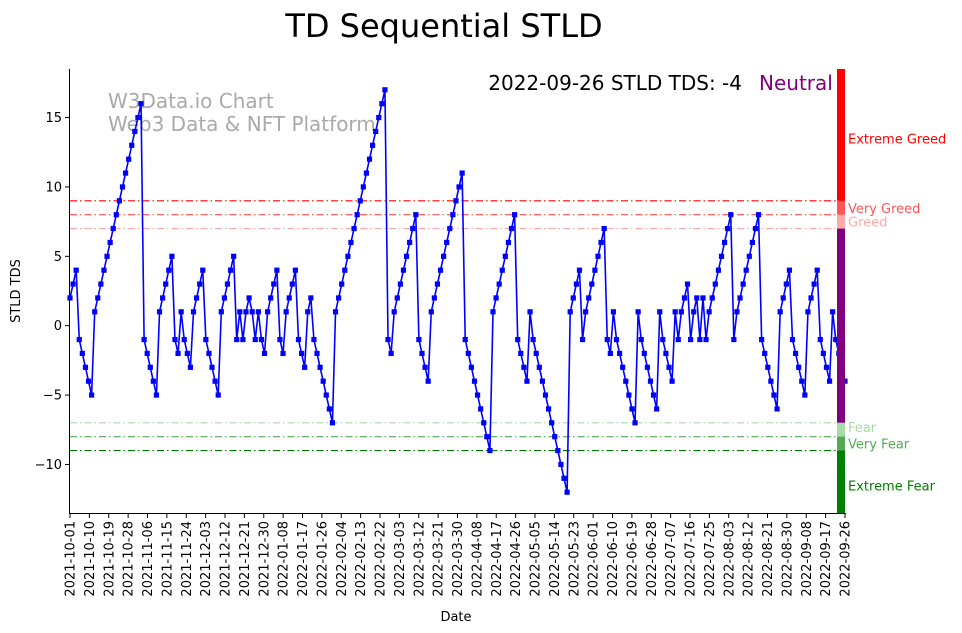  What do you see at coordinates (862, 428) in the screenshot?
I see `zone-label: Fear` at bounding box center [862, 428].